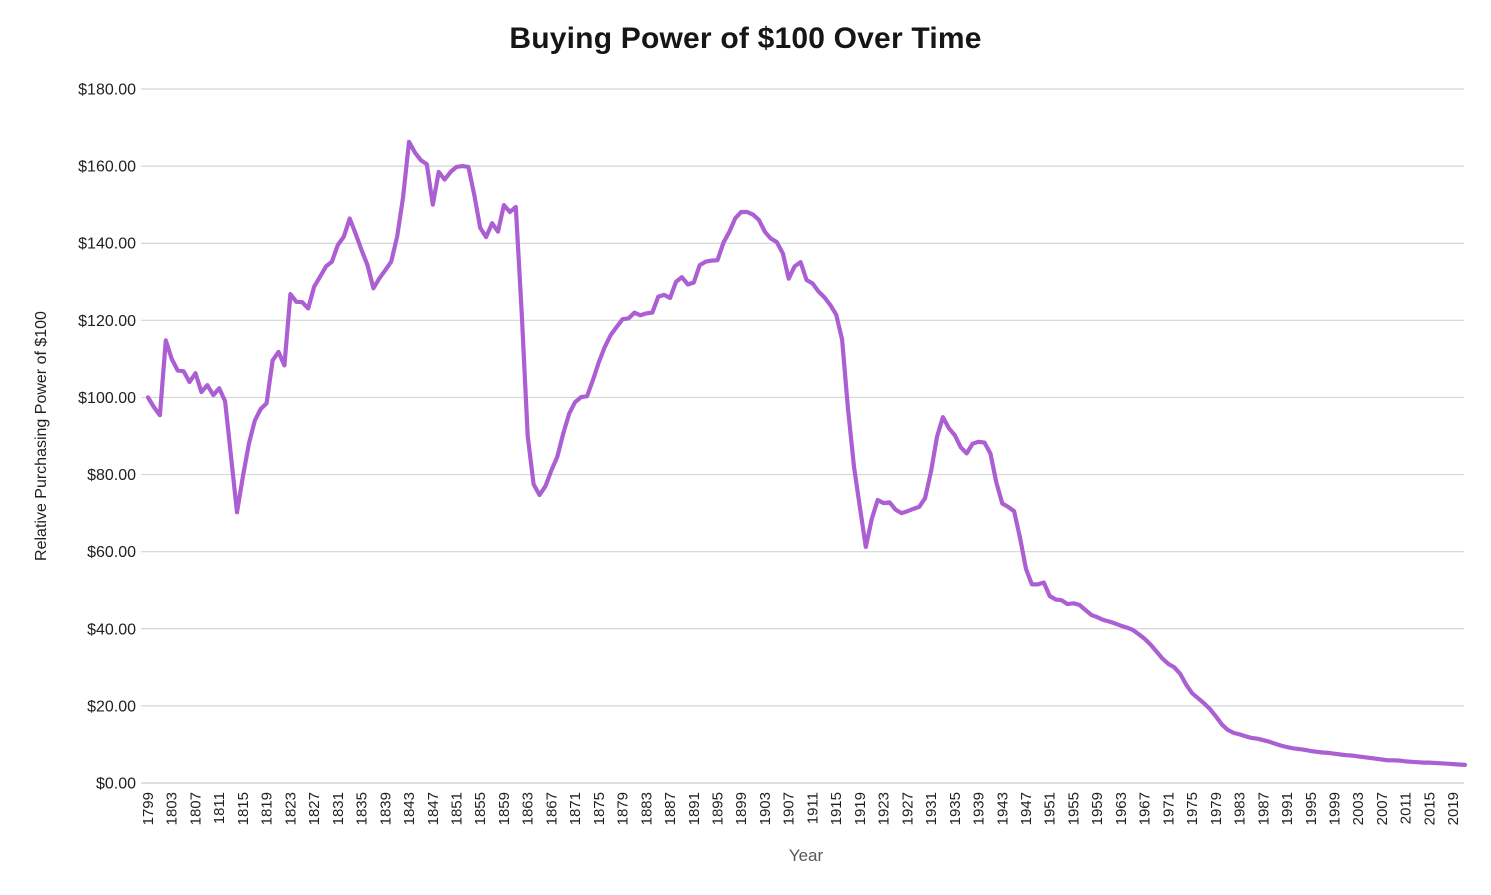 This screenshot has width=1491, height=895. I want to click on x-tick-label: 1811, so click(219, 808).